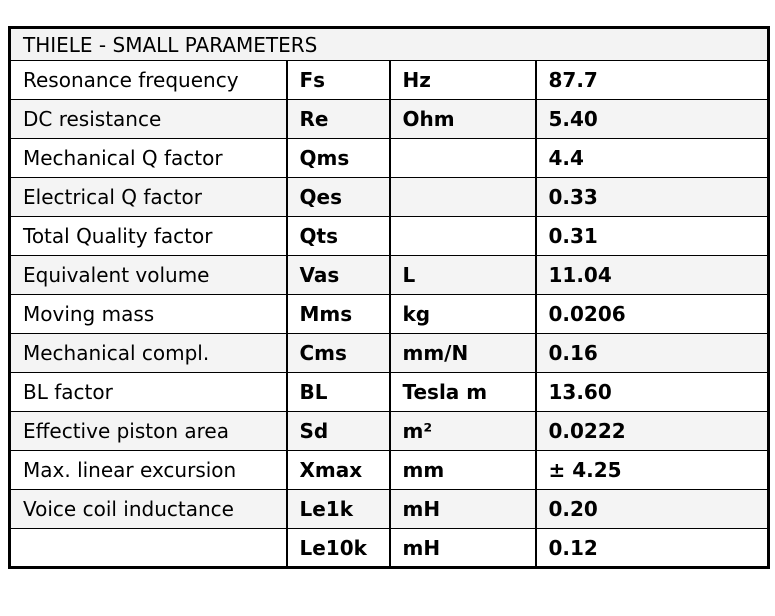 This screenshot has height=616, width=775. What do you see at coordinates (652, 119) in the screenshot?
I see `param-value-cell: 5.40` at bounding box center [652, 119].